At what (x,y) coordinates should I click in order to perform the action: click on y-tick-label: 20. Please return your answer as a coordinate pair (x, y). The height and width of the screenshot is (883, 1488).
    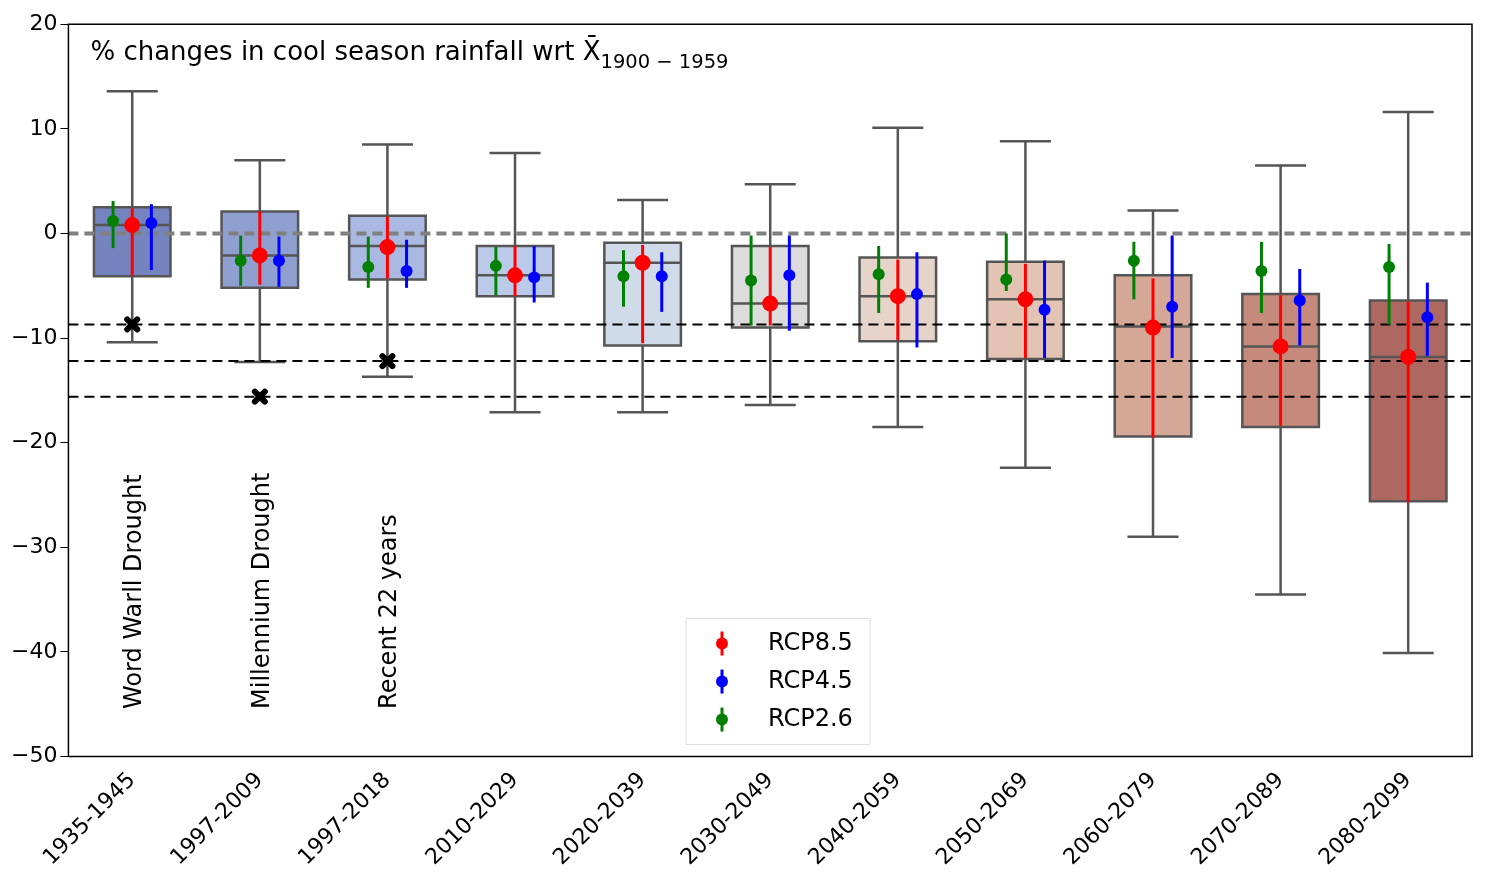
    Looking at the image, I should click on (43, 22).